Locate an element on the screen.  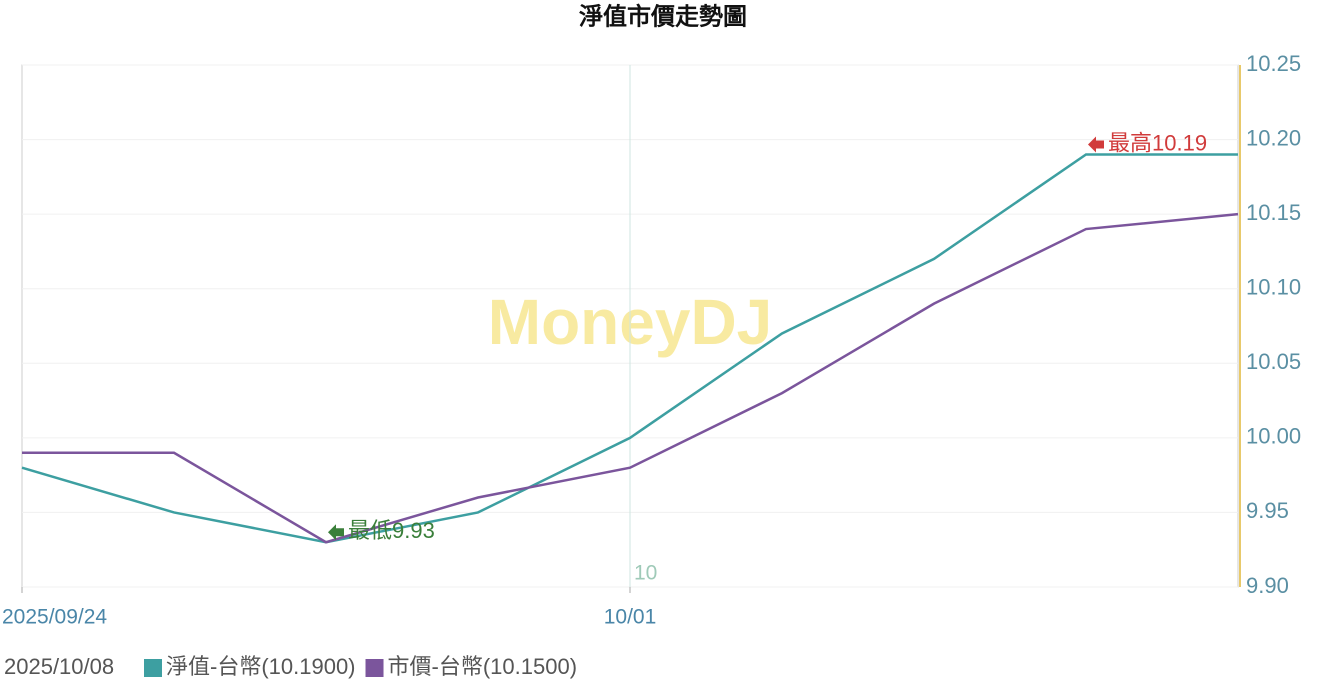
y-tick-label: 10.15 is located at coordinates (1273, 212).